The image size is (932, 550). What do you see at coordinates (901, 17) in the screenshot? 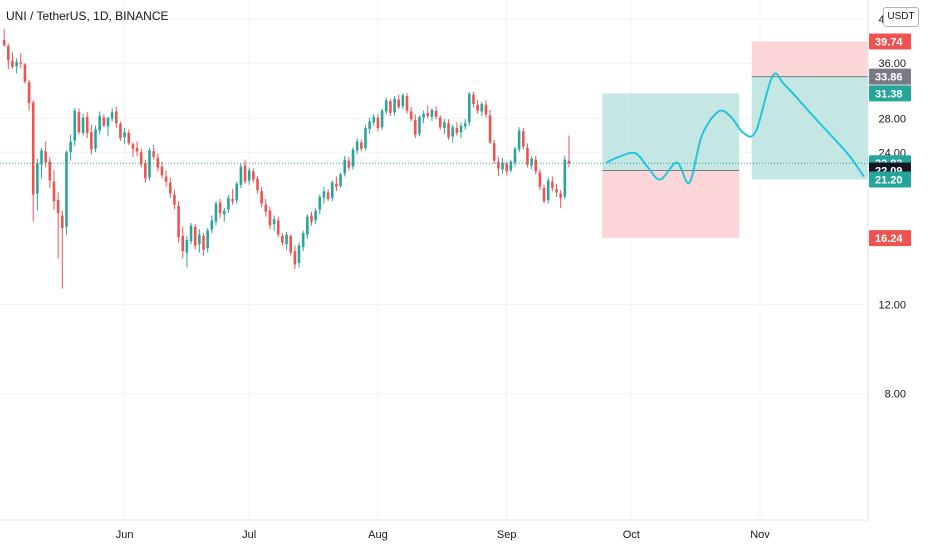
I see `currency-button: USDT` at bounding box center [901, 17].